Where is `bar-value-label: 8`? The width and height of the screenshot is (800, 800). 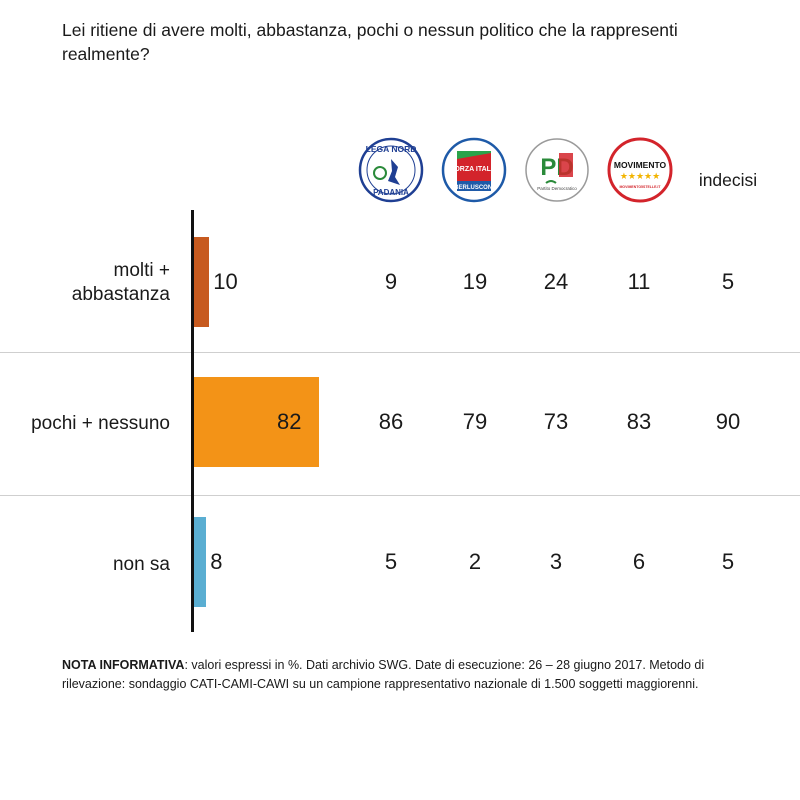
bar-value-label: 8 is located at coordinates (216, 561).